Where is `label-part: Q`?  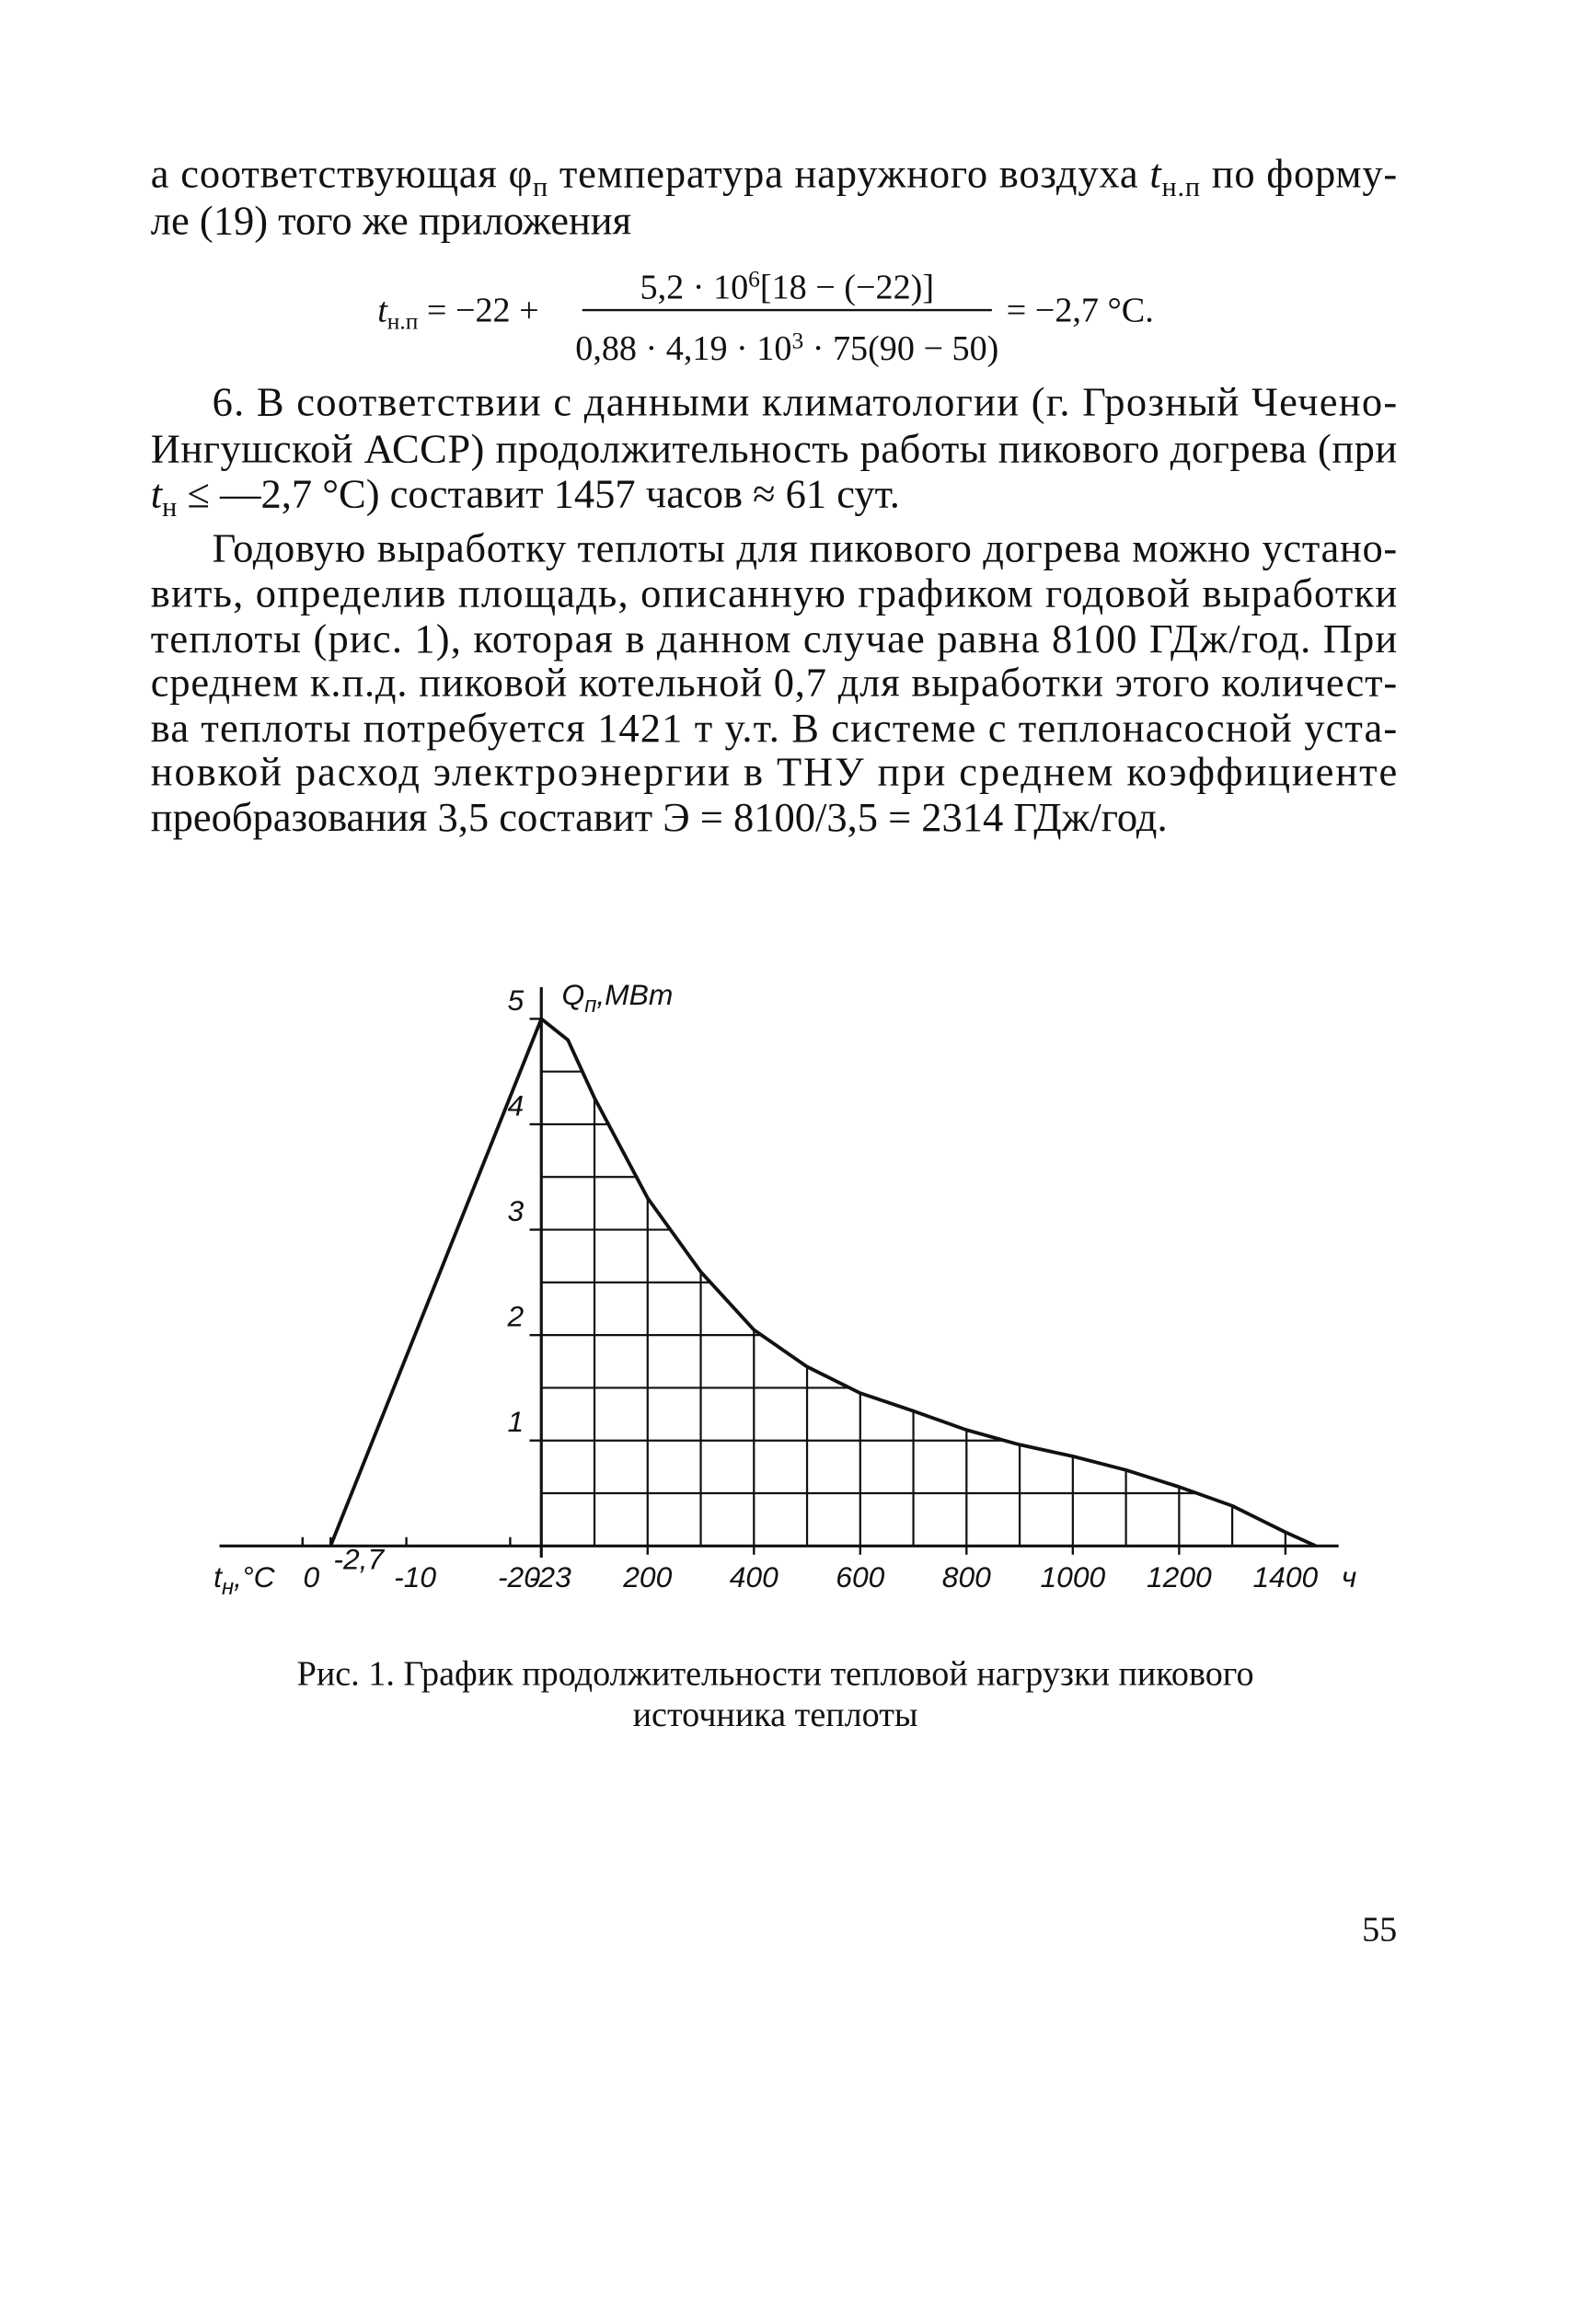 label-part: Q is located at coordinates (574, 994).